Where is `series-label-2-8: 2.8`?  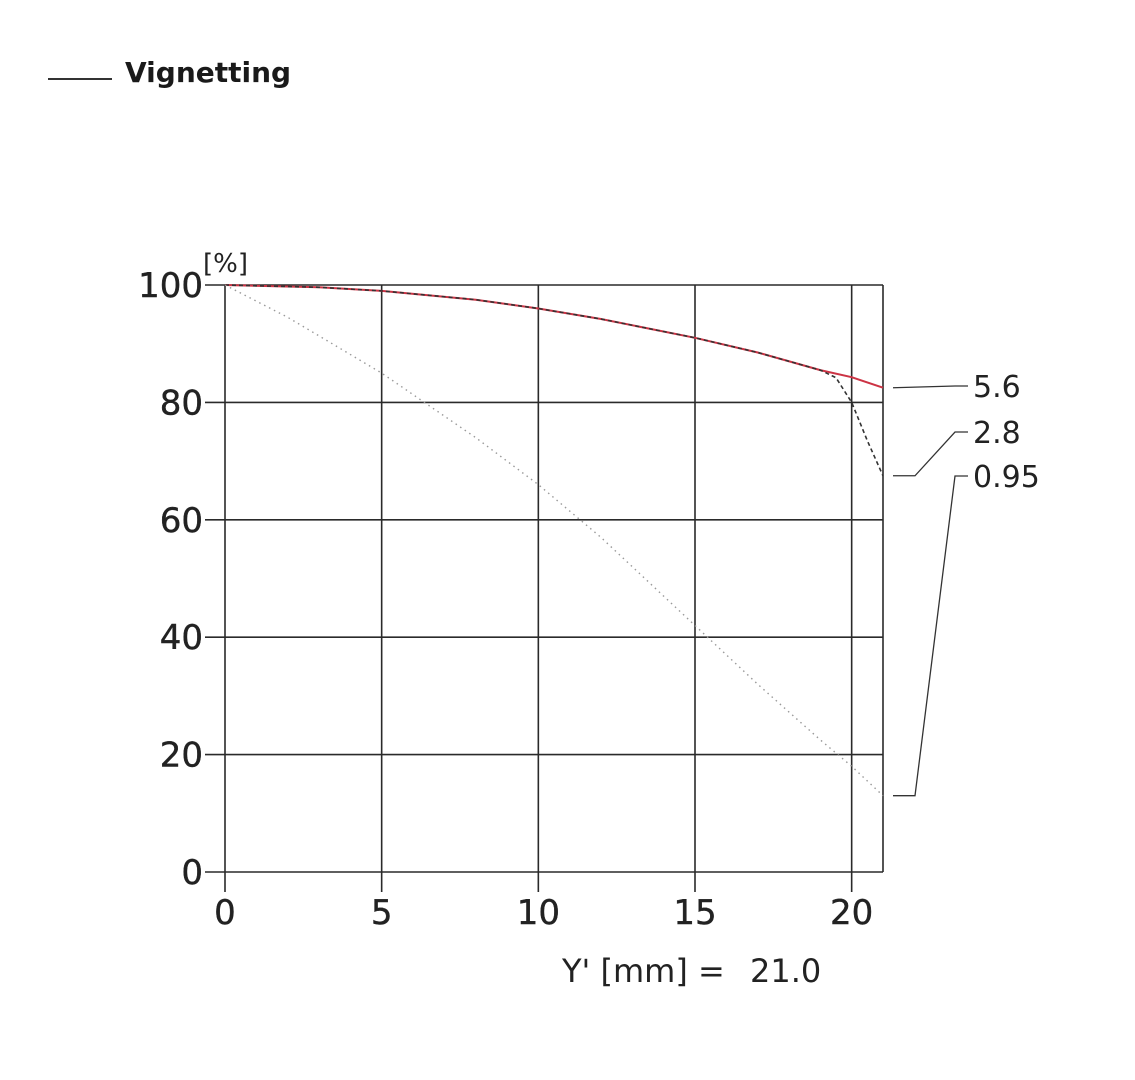 series-label-2-8: 2.8 is located at coordinates (997, 433).